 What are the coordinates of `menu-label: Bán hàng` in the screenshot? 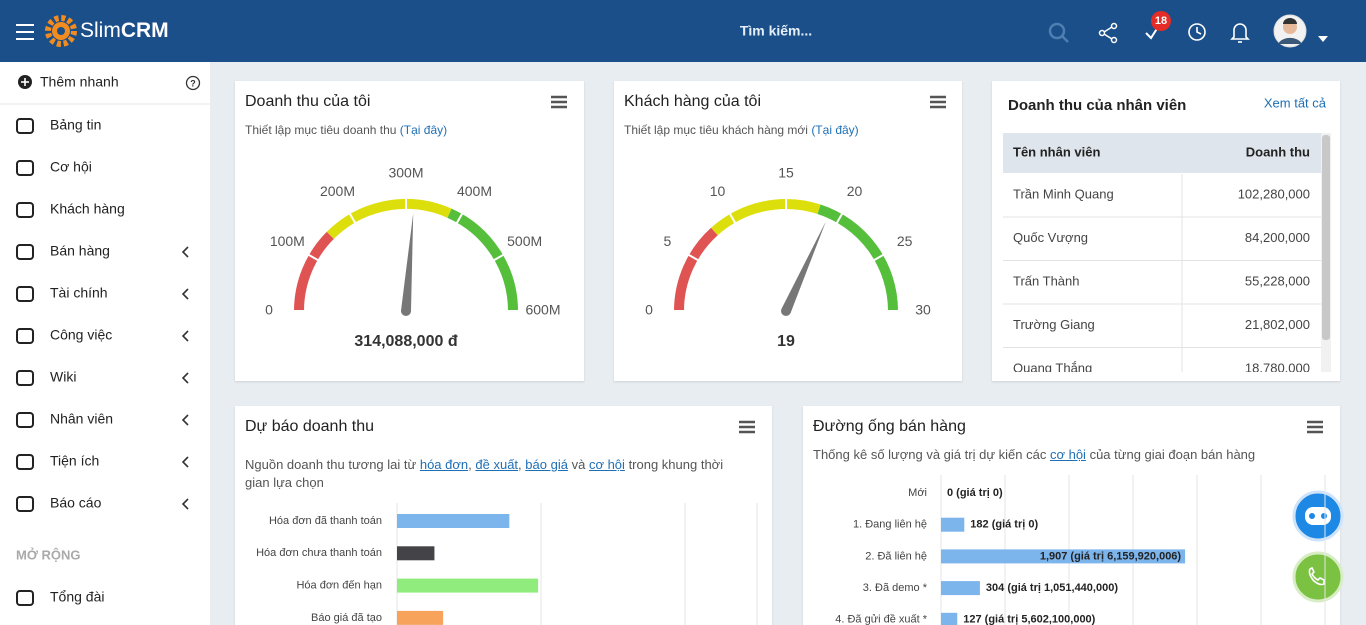 It's located at (80, 251).